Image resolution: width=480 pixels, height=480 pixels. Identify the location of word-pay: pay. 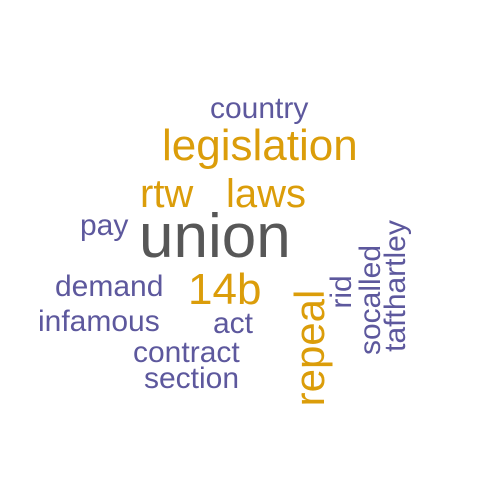
(104, 225).